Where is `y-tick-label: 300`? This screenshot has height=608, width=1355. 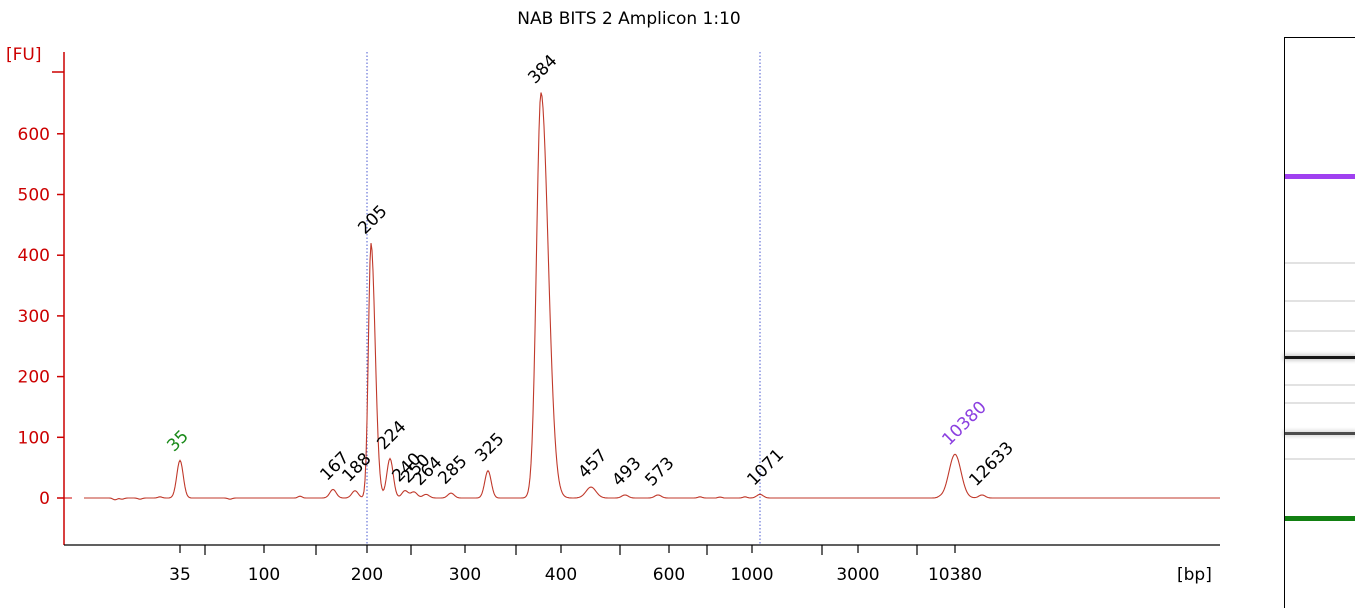
y-tick-label: 300 is located at coordinates (34, 317).